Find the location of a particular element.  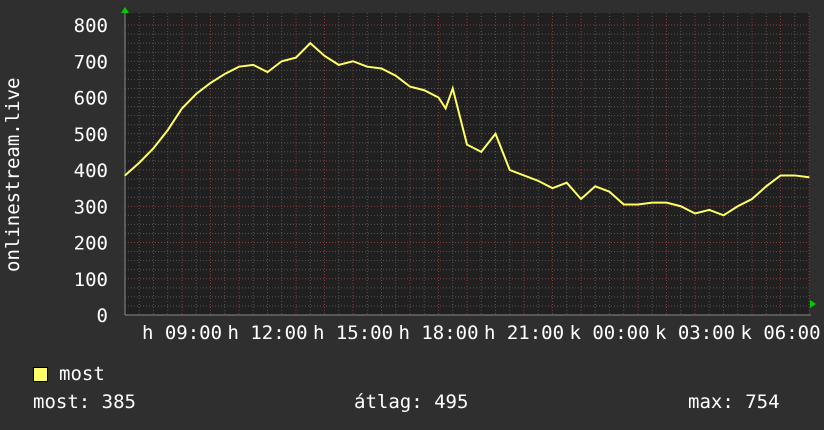

x-tick-label: k 06:00 is located at coordinates (780, 333).